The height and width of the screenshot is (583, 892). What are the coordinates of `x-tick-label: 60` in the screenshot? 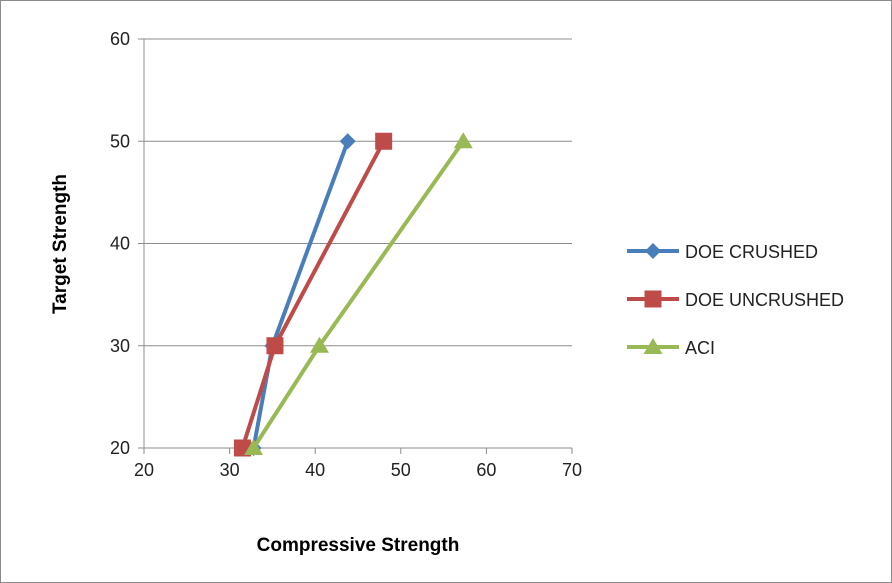 It's located at (486, 470).